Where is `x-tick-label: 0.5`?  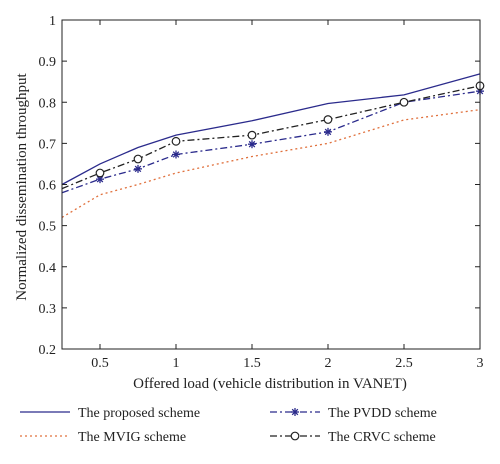 x-tick-label: 0.5 is located at coordinates (100, 363).